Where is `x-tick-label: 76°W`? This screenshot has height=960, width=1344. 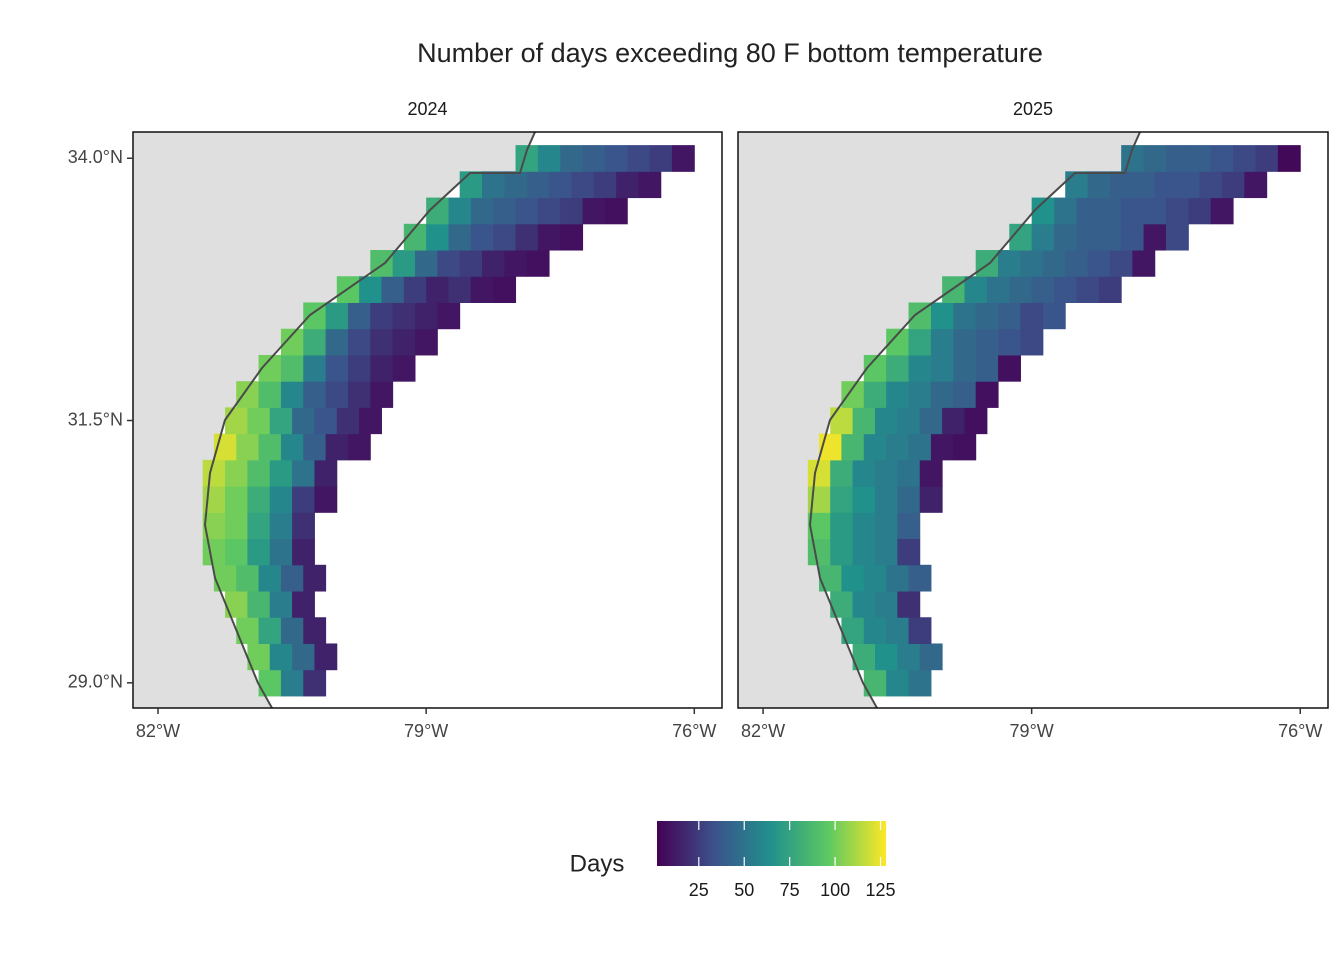 x-tick-label: 76°W is located at coordinates (1300, 731).